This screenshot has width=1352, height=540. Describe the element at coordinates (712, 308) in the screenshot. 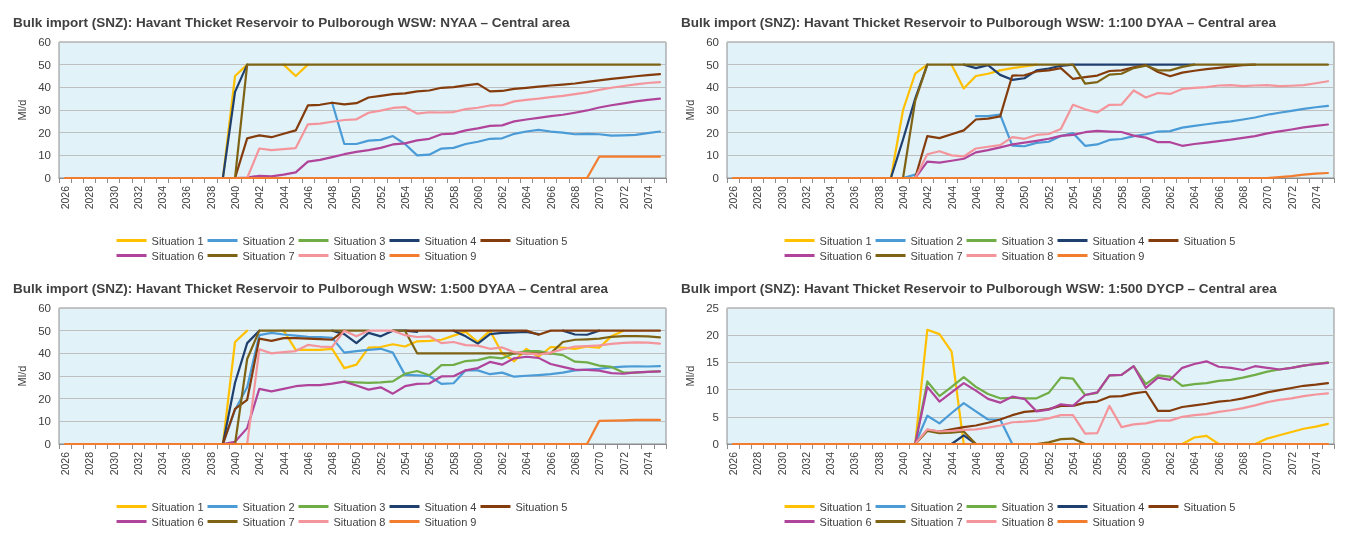

I see `y-tick-label: 25` at that location.